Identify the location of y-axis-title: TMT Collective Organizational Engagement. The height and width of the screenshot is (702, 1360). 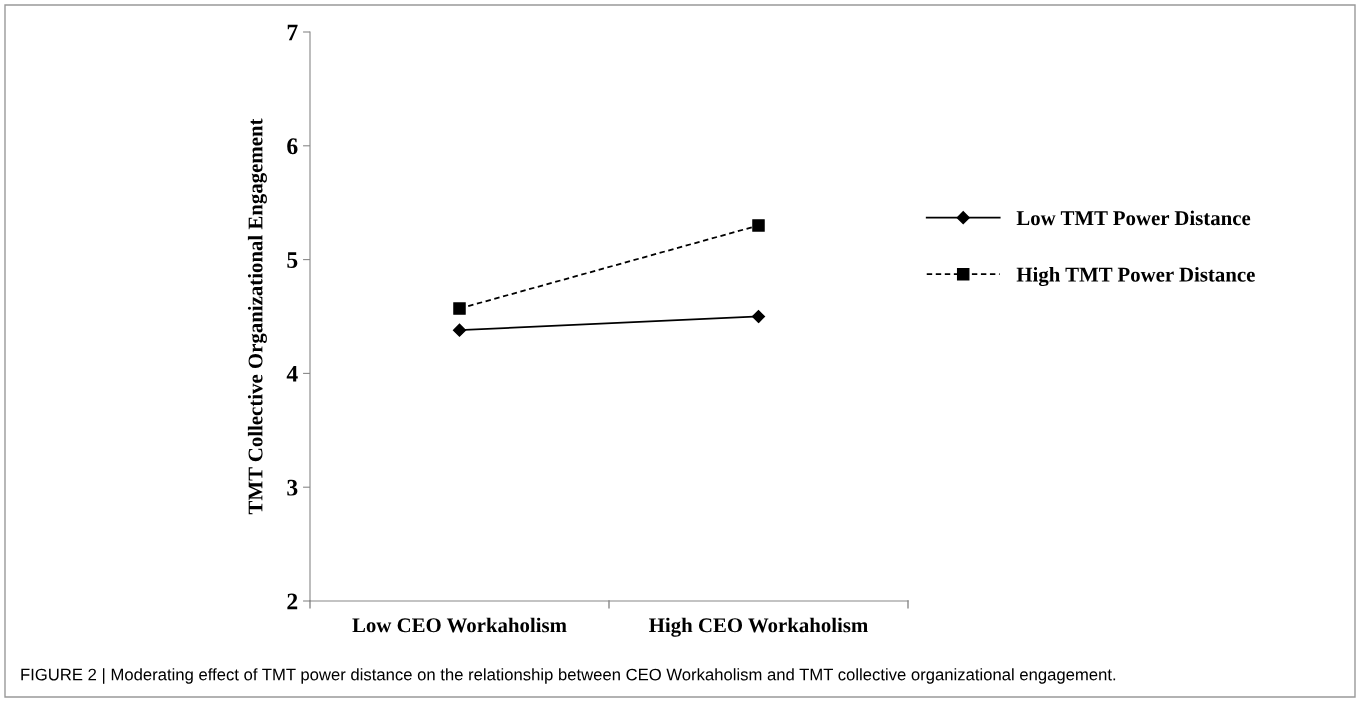
(257, 316).